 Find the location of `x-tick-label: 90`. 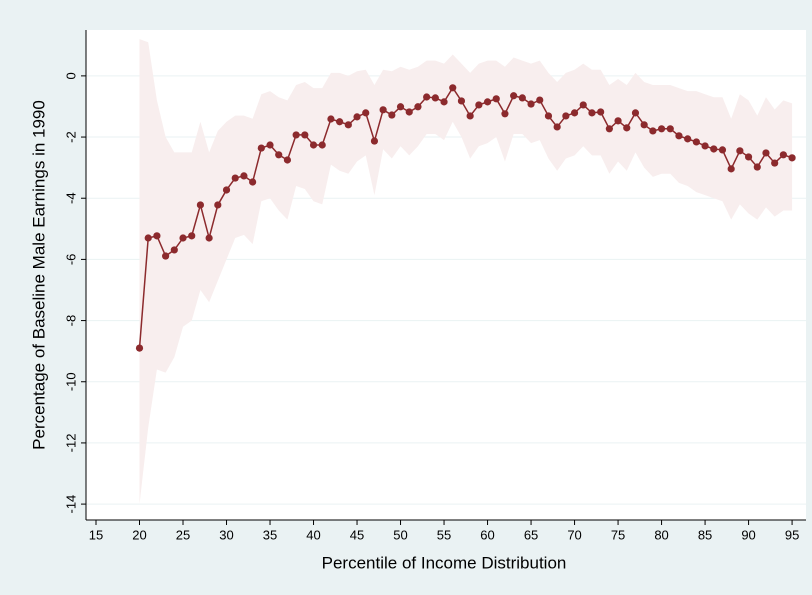

x-tick-label: 90 is located at coordinates (748, 534).